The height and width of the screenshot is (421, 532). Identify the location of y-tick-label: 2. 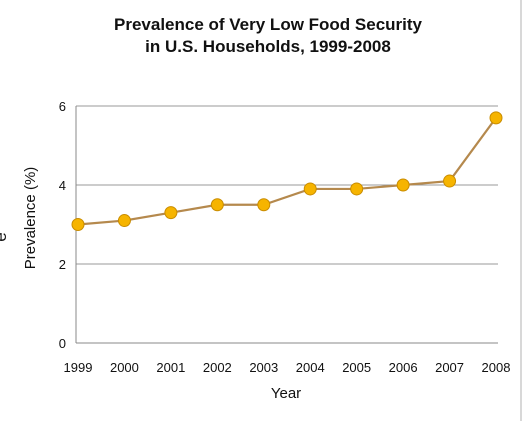
(62, 264).